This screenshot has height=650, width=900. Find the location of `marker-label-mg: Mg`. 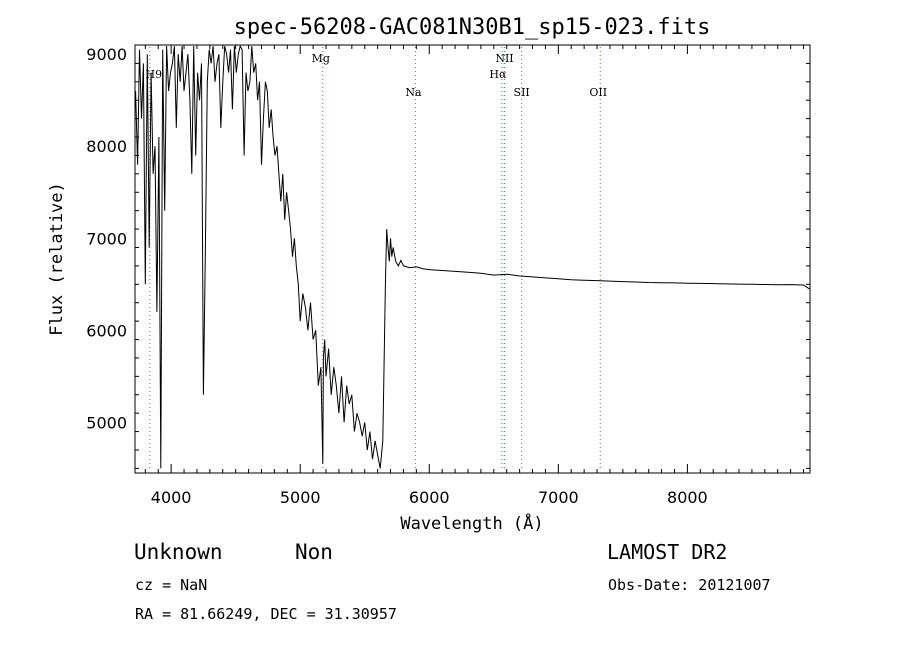

marker-label-mg: Mg is located at coordinates (321, 58).